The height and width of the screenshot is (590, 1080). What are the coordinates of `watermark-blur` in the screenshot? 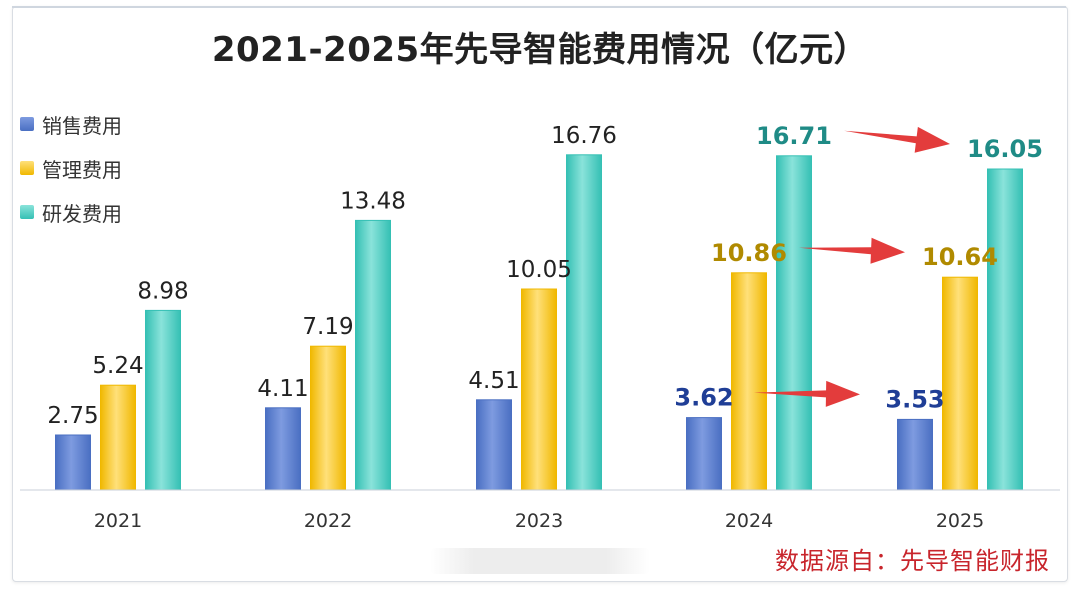 It's located at (540, 561).